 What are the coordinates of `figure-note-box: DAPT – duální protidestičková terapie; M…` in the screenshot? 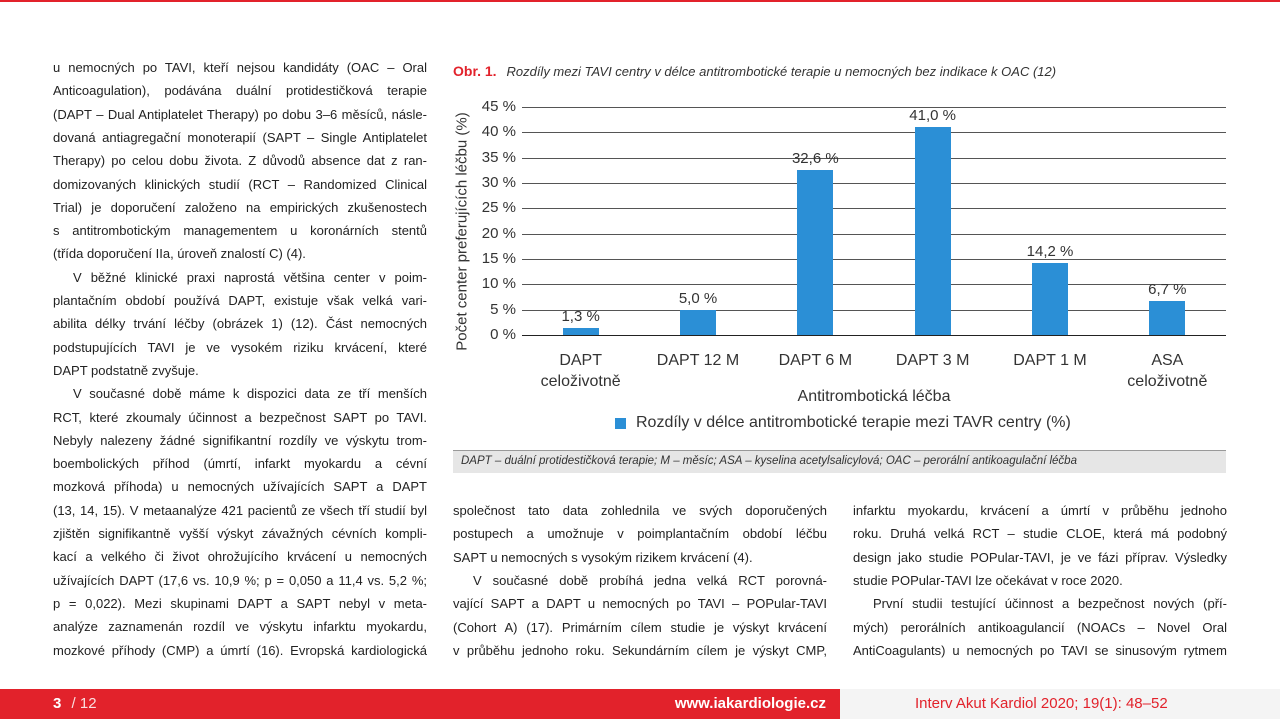 It's located at (839, 461).